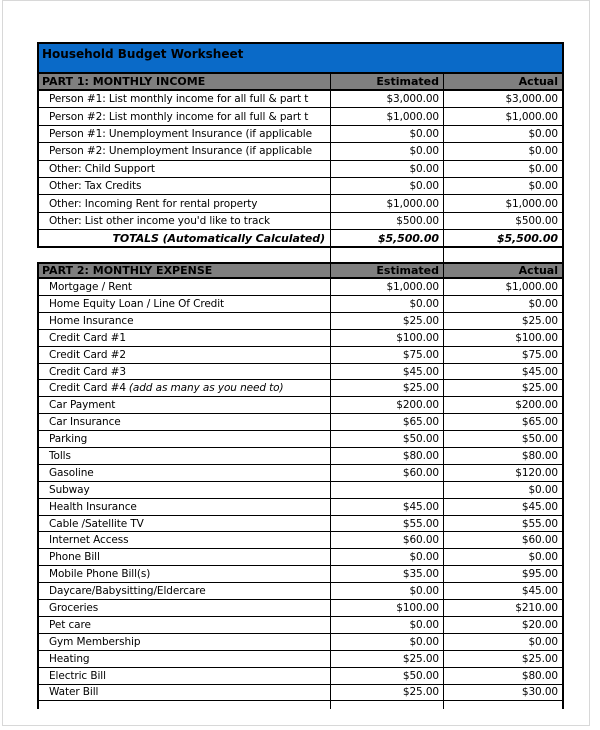 The height and width of the screenshot is (730, 600). Describe the element at coordinates (502, 540) in the screenshot. I see `actual-value: $60.00` at that location.